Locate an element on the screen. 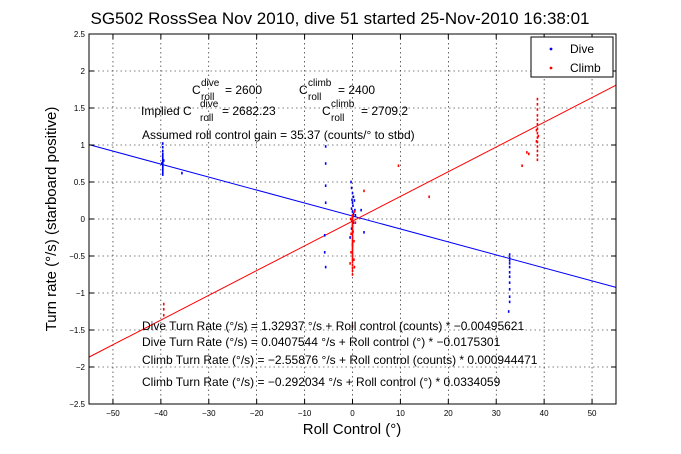  x-tick-label: −10 is located at coordinates (305, 413).